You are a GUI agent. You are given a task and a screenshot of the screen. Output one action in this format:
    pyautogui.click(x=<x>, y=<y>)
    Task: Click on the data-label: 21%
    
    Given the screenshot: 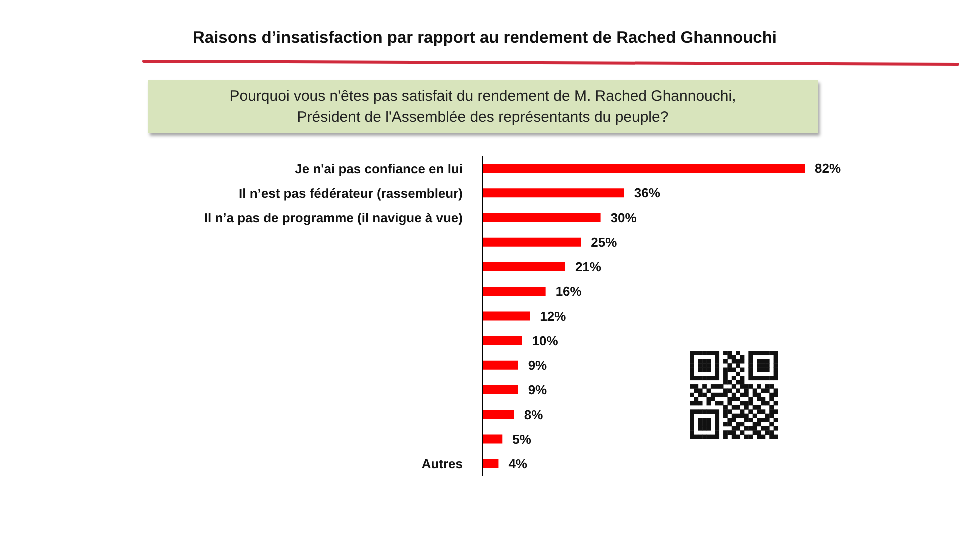 What is the action you would take?
    pyautogui.click(x=588, y=267)
    